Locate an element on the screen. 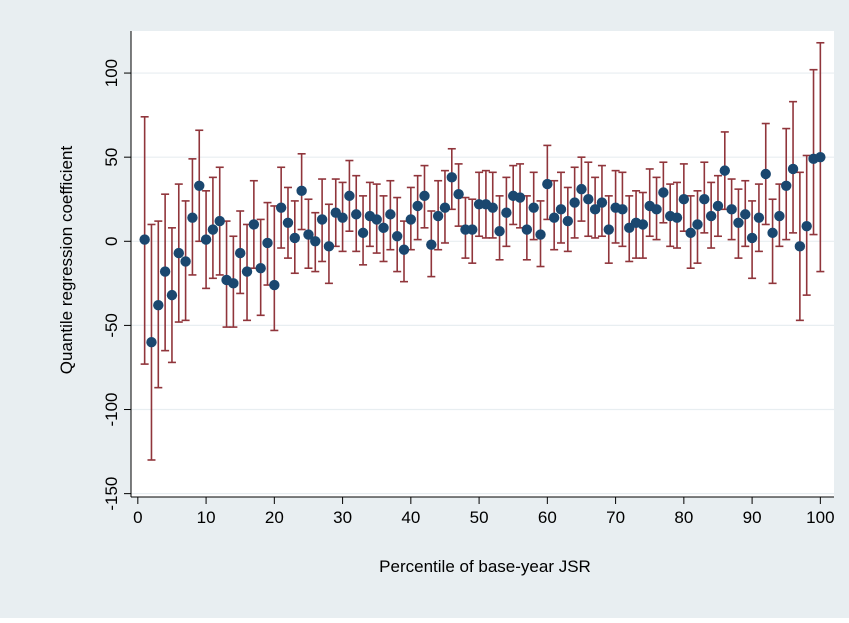 The image size is (849, 623). x-tick-label: 60 is located at coordinates (547, 517).